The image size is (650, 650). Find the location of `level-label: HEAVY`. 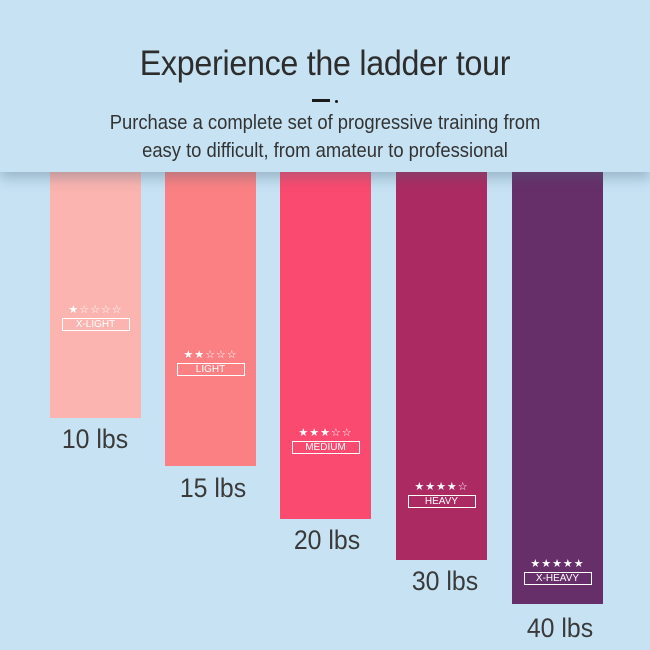

level-label: HEAVY is located at coordinates (441, 501).